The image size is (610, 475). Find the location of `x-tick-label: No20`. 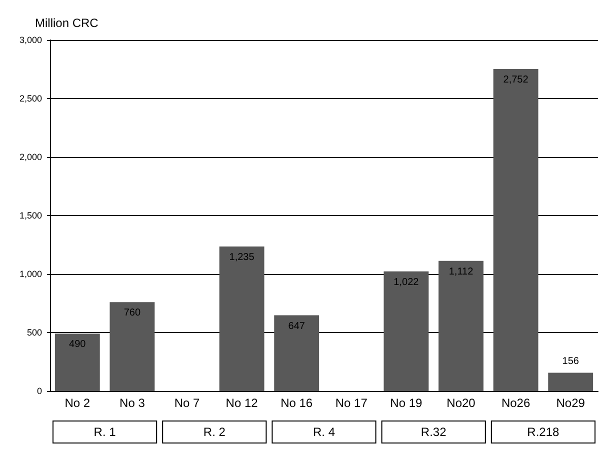

x-tick-label: No20 is located at coordinates (461, 403).